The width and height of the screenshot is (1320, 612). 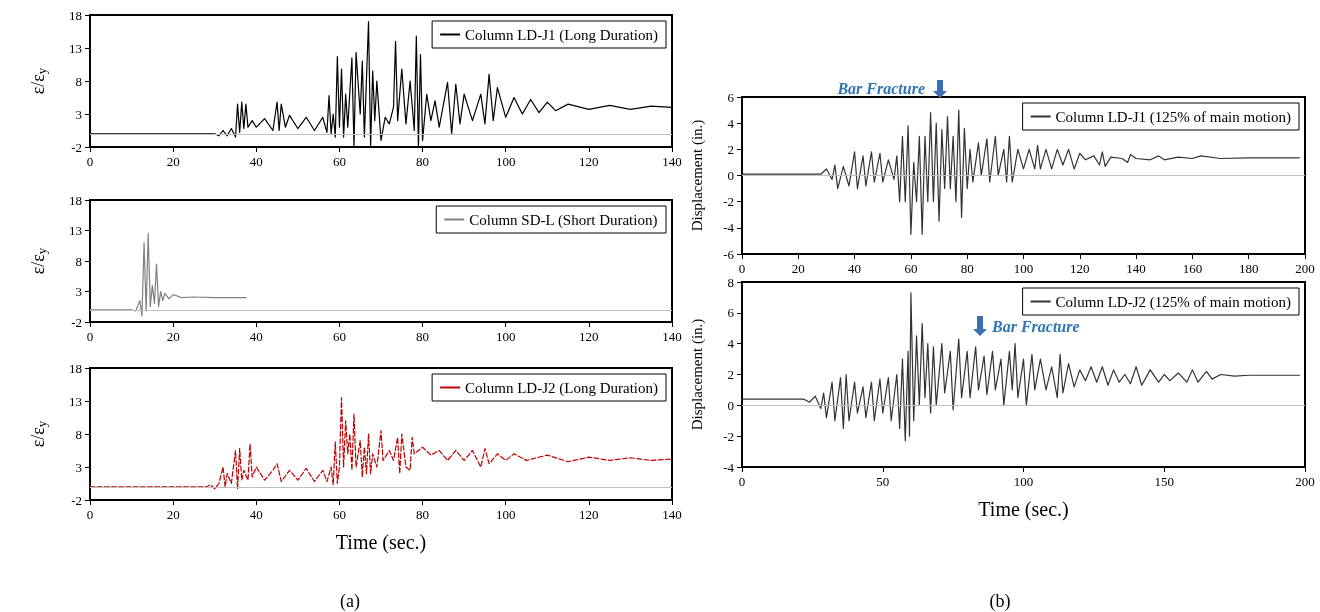 I want to click on text: (b), so click(x=1000, y=601).